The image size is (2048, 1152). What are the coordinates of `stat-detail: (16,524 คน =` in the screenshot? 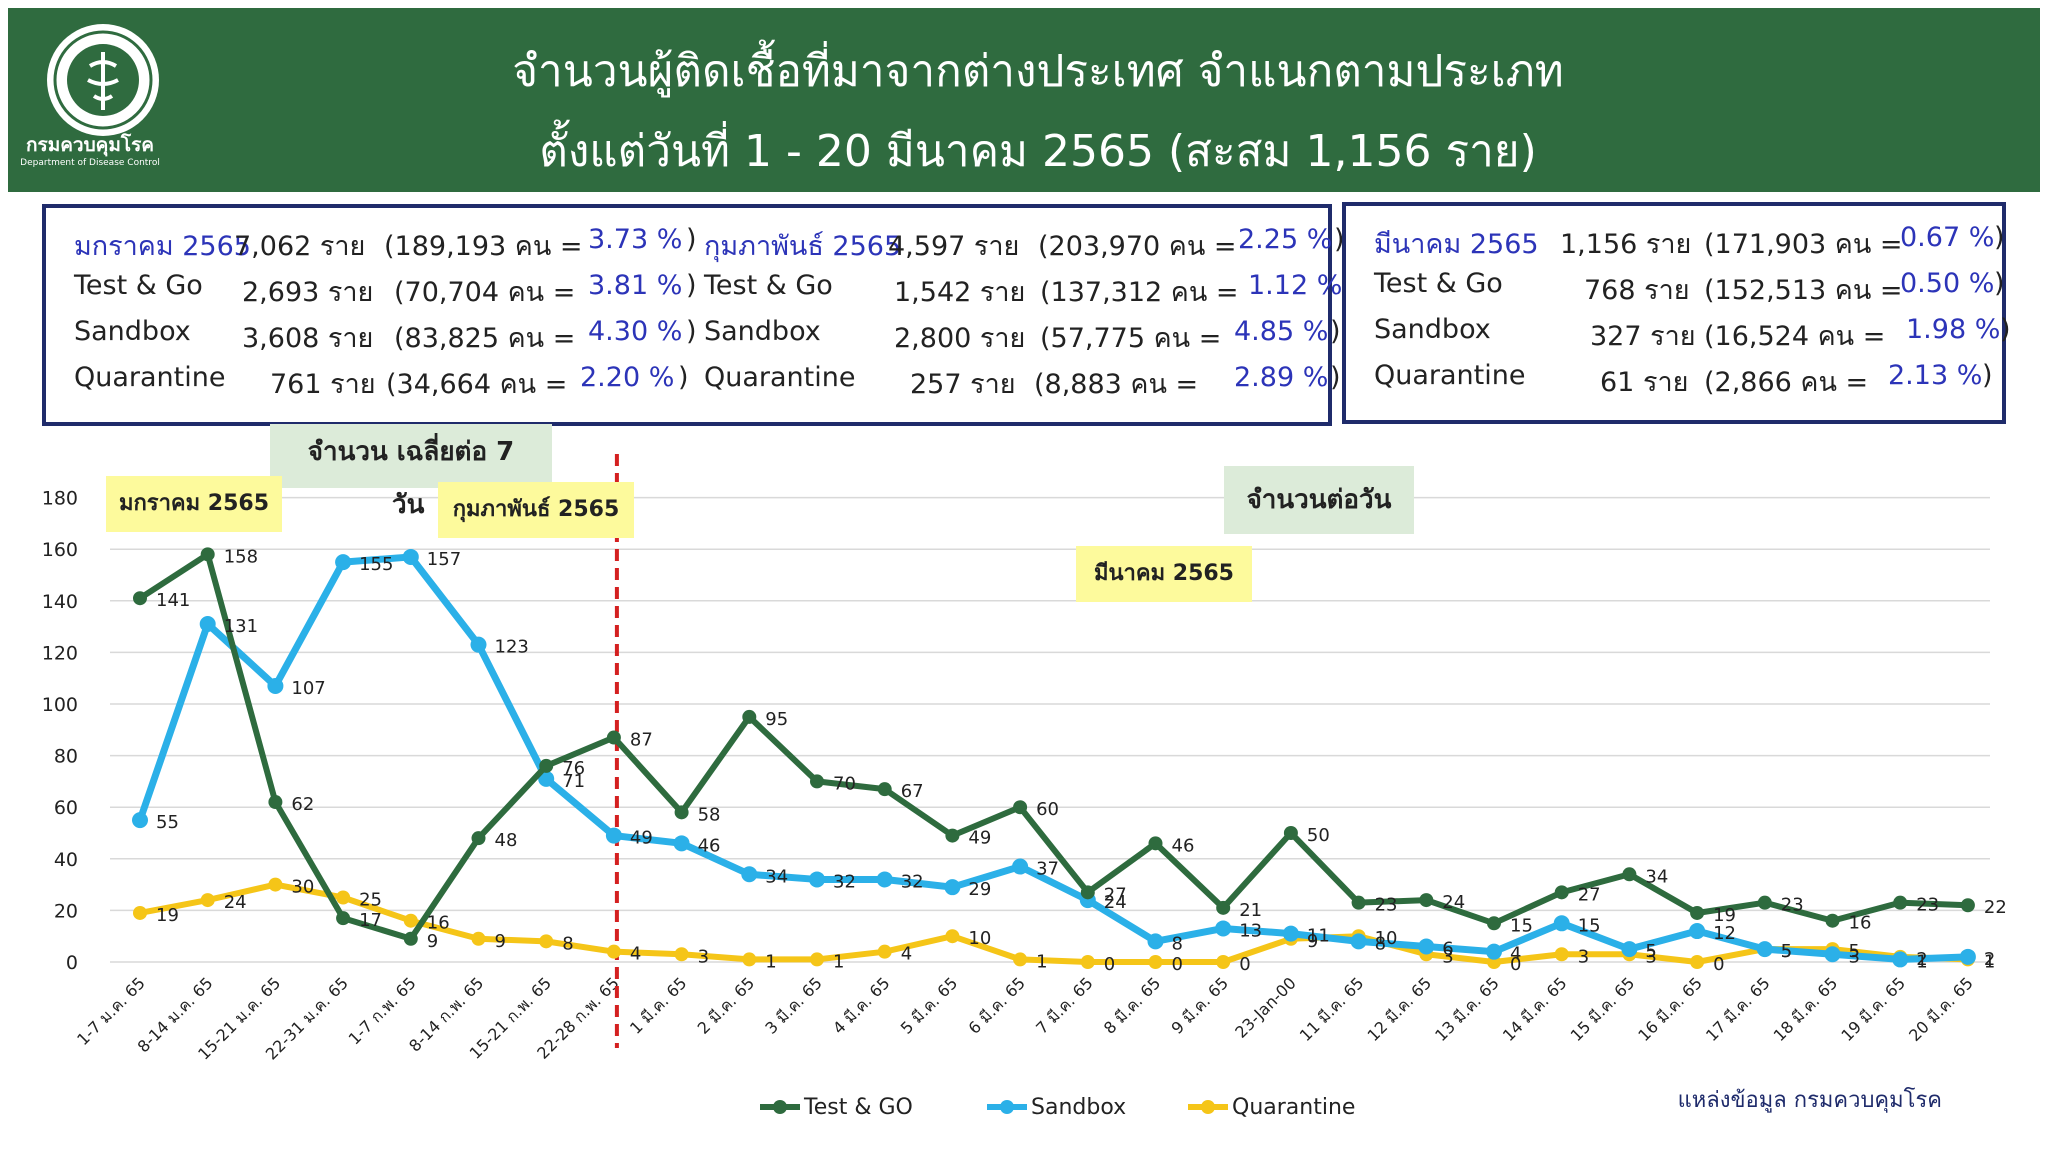 It's located at (1795, 336).